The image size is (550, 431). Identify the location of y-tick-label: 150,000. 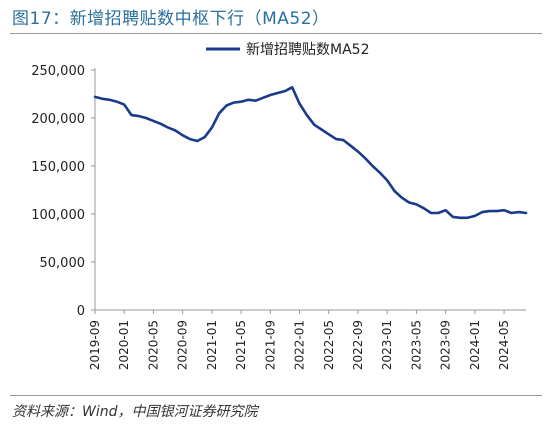
(58, 167).